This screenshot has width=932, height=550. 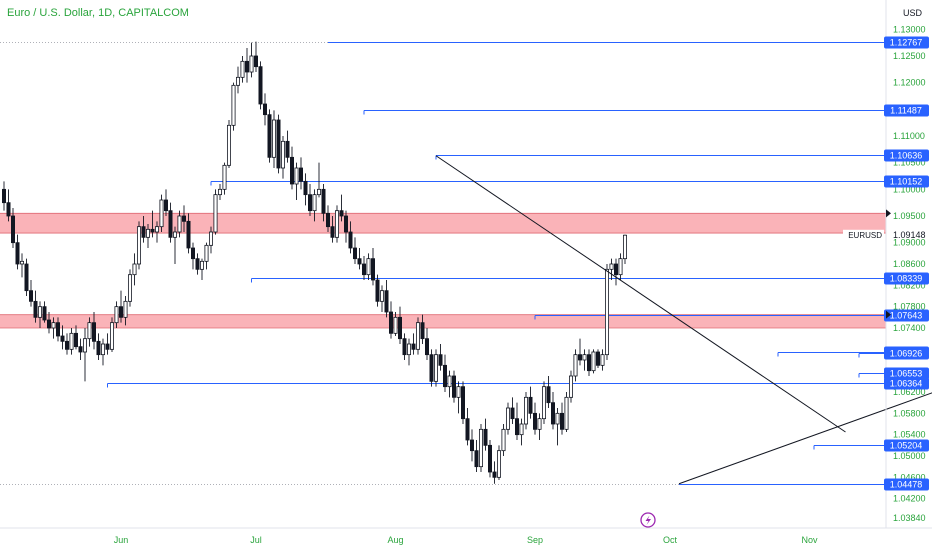 What do you see at coordinates (909, 518) in the screenshot?
I see `y-tick-19: 1.03840` at bounding box center [909, 518].